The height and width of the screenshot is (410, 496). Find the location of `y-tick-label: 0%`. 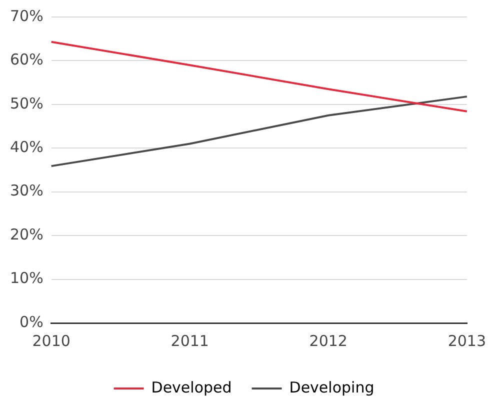

y-tick-label: 0% is located at coordinates (32, 321).